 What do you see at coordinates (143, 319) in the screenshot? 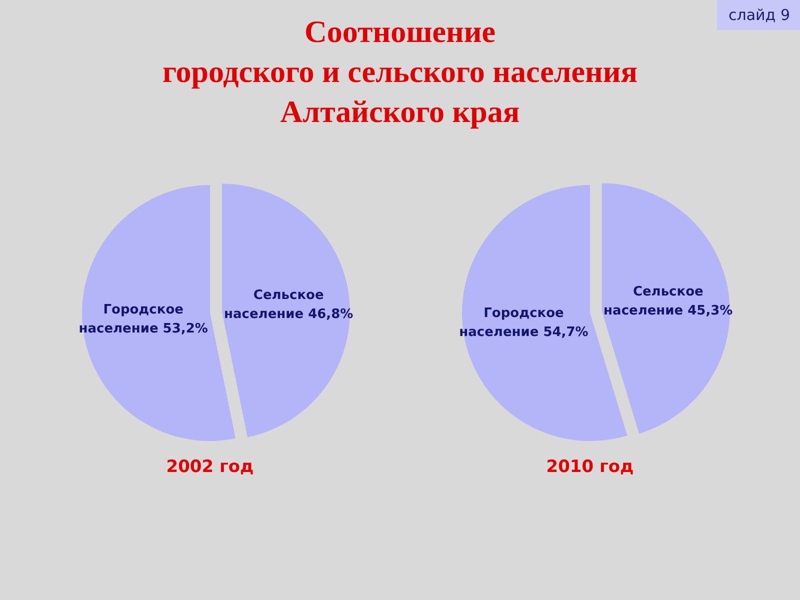
I see `slice-label: Городское население 53,2%` at bounding box center [143, 319].